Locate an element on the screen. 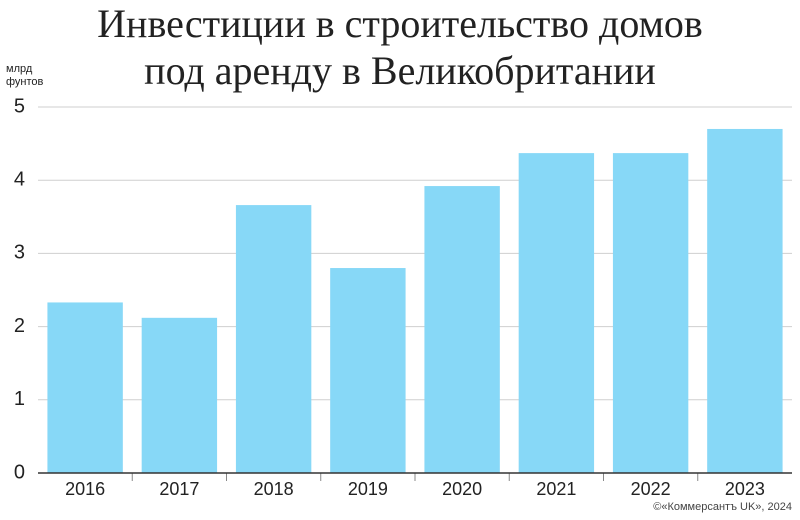  y-axis-label: фунтов is located at coordinates (25, 82).